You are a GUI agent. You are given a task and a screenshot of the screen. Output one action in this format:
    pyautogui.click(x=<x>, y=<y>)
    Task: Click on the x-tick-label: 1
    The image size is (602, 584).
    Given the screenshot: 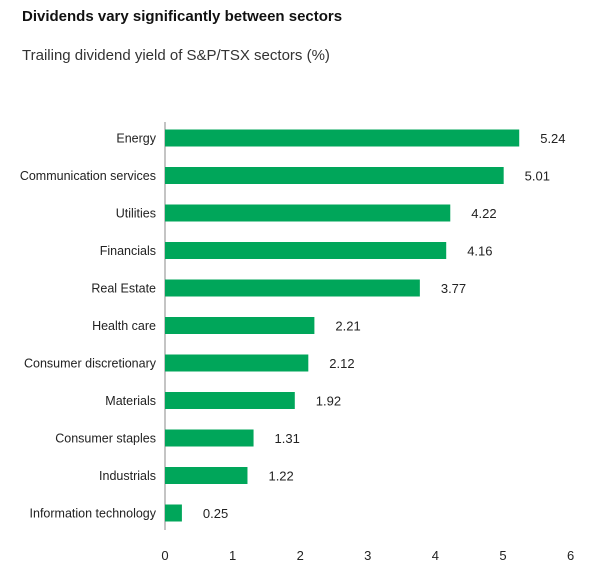 What is the action you would take?
    pyautogui.click(x=232, y=555)
    